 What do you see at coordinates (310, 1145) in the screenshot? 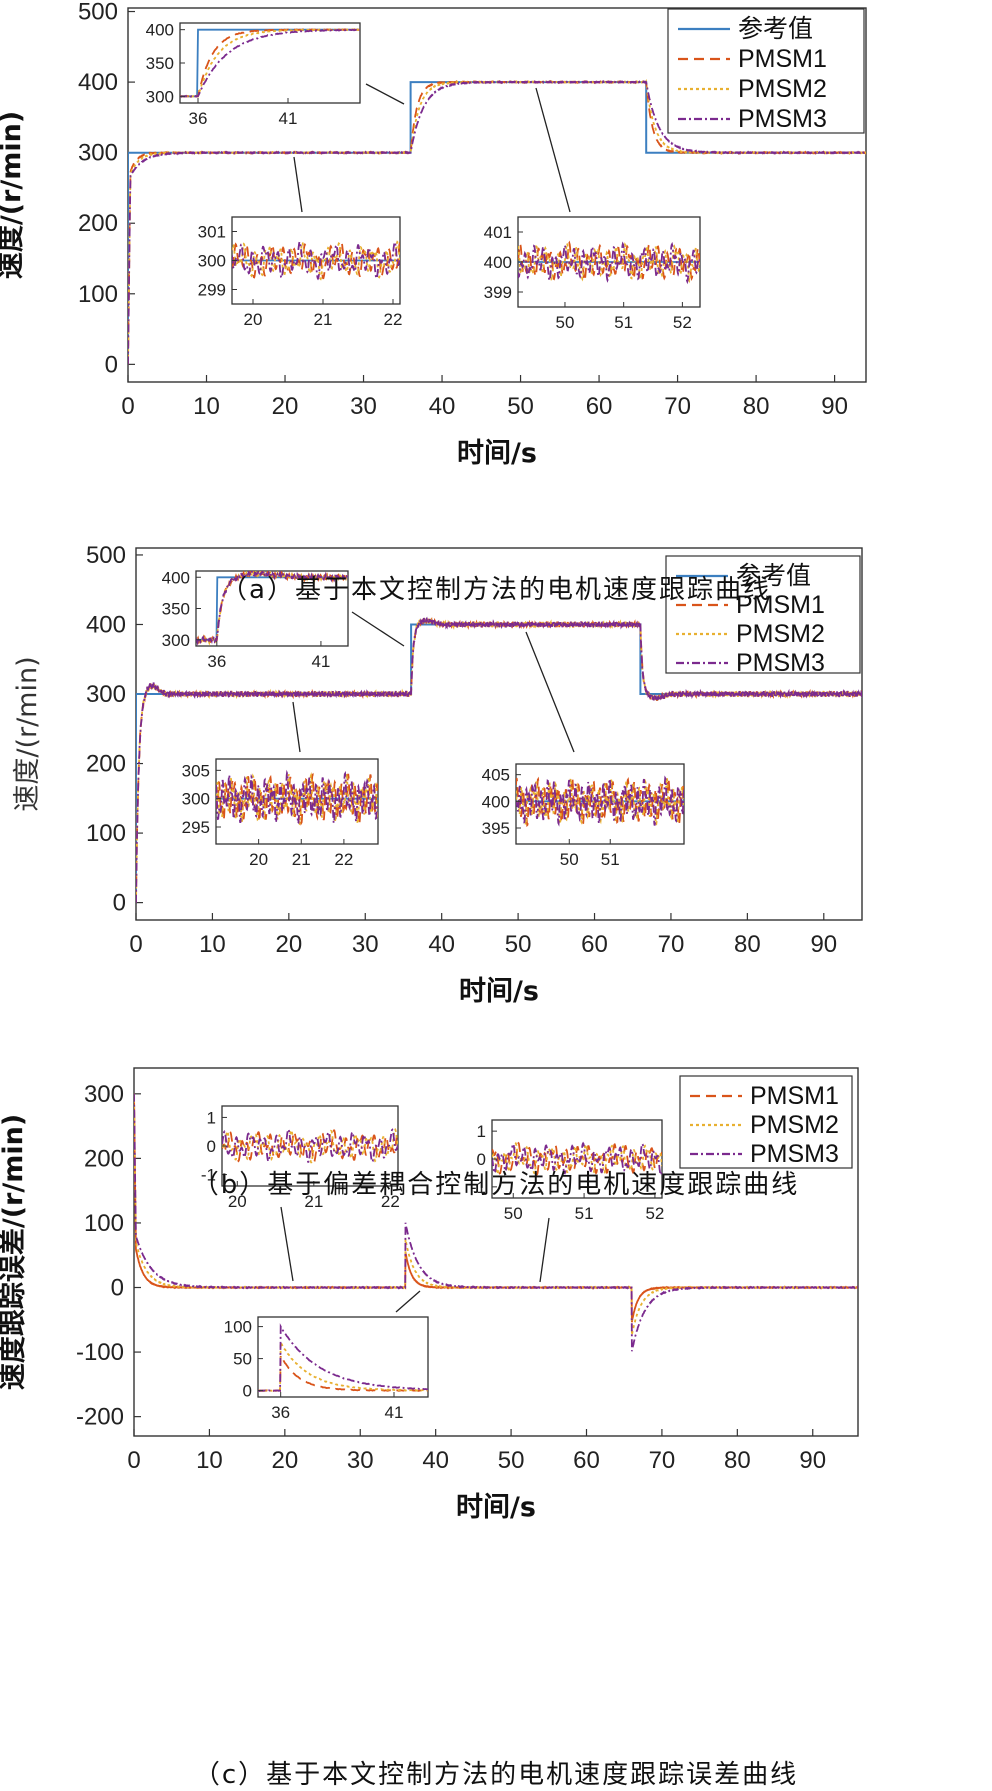
I see `c-i0-inset-plot` at bounding box center [310, 1145].